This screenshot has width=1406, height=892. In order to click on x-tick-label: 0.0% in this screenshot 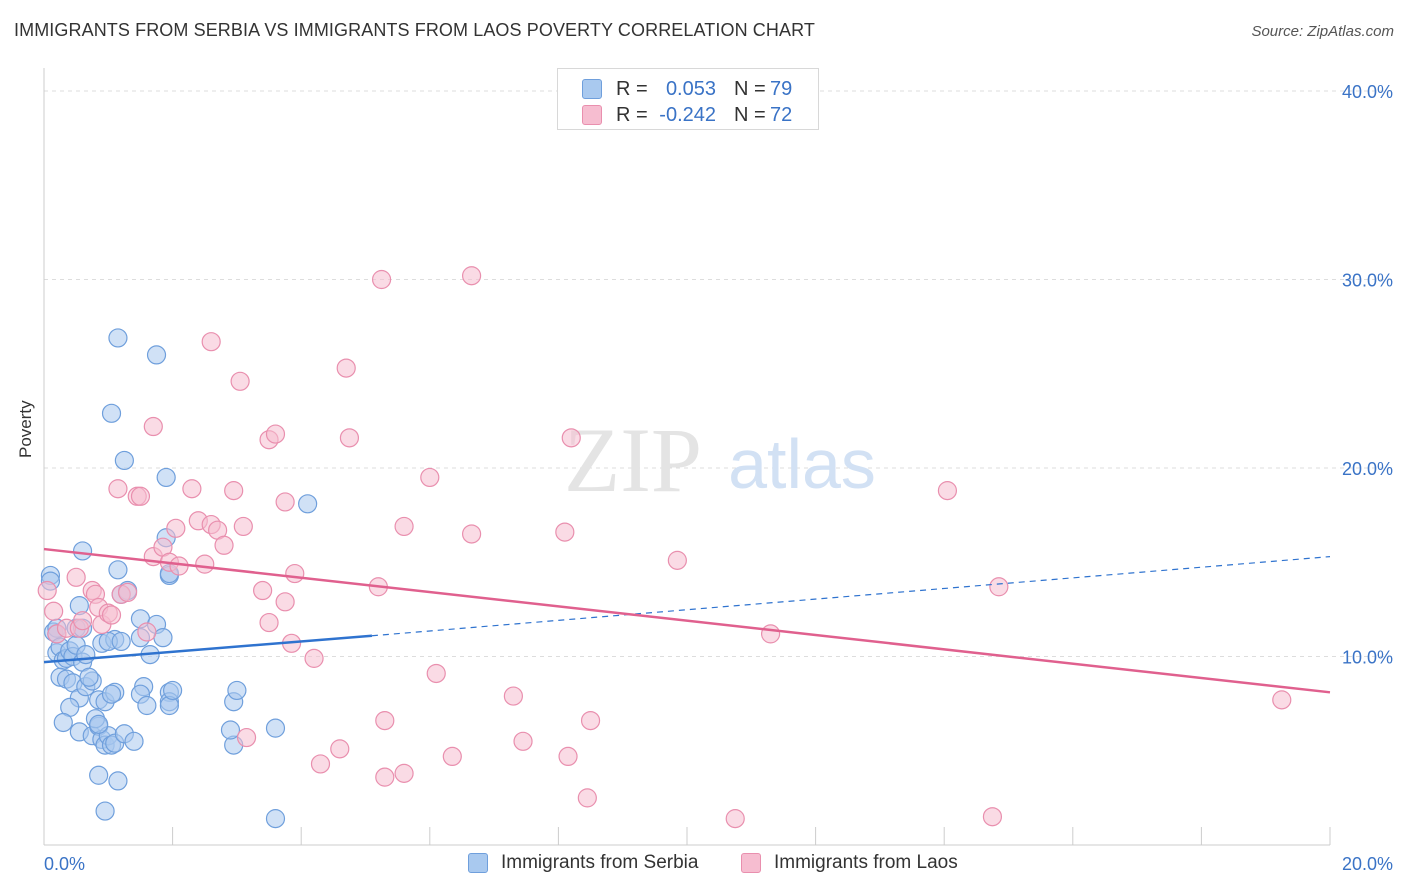, I will do `click(64, 864)`.